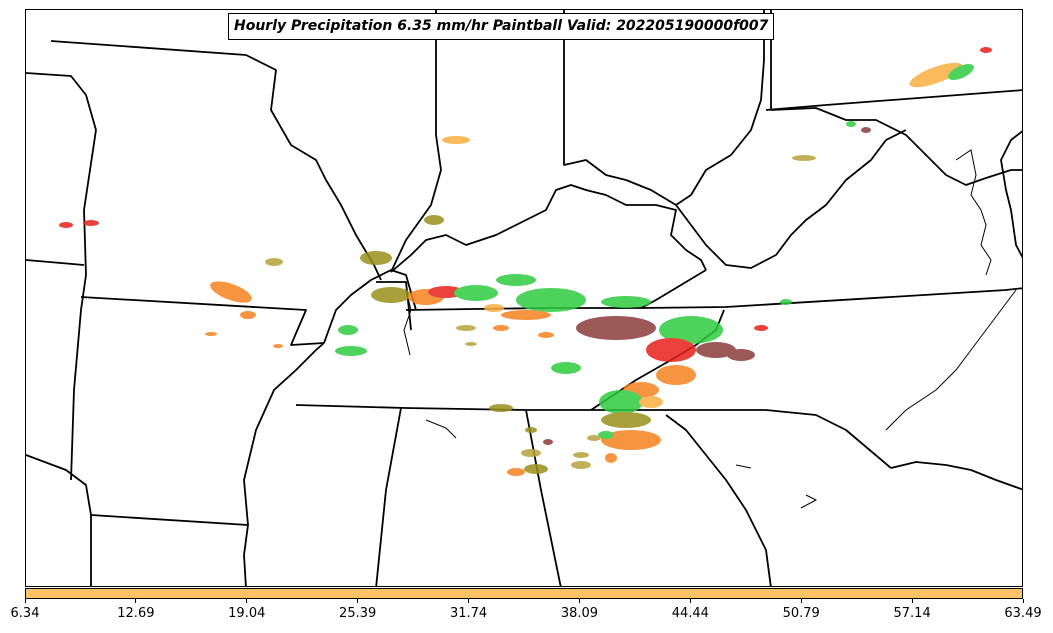 This screenshot has height=633, width=1053. Describe the element at coordinates (468, 613) in the screenshot. I see `colorbar-tick-label: 31.74` at that location.